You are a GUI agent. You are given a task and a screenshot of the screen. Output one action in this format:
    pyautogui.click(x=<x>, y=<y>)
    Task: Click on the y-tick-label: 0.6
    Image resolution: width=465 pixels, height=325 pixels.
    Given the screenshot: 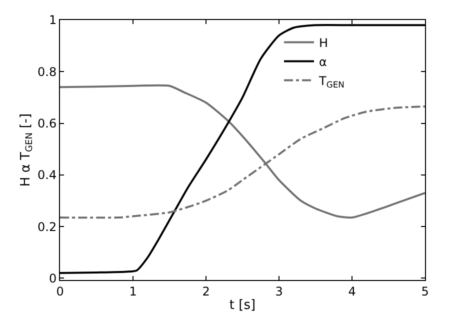 What is the action you would take?
    pyautogui.click(x=47, y=123)
    